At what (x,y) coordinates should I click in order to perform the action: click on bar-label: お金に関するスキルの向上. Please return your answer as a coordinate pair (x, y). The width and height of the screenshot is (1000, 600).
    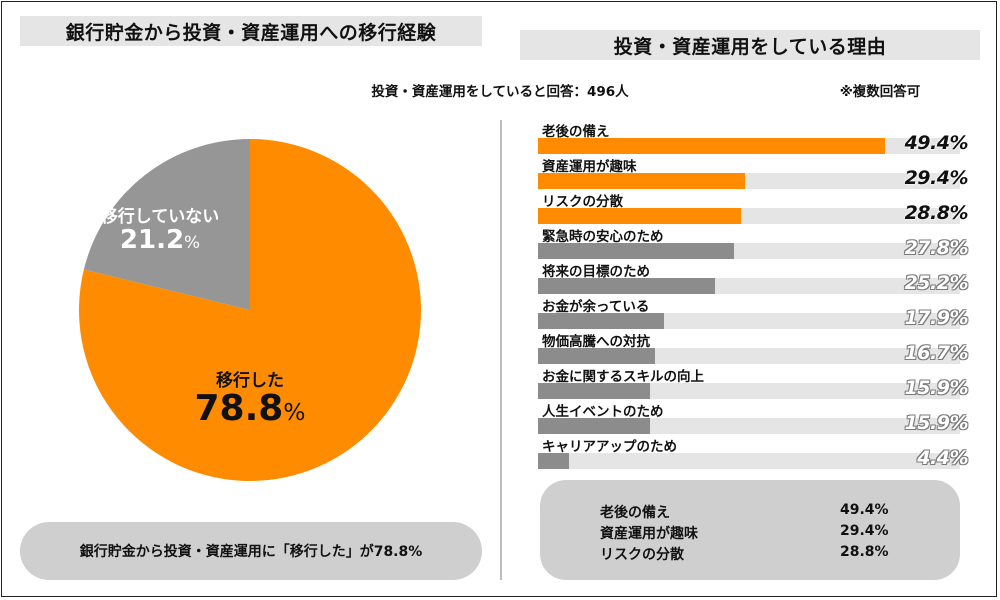
    Looking at the image, I should click on (623, 377).